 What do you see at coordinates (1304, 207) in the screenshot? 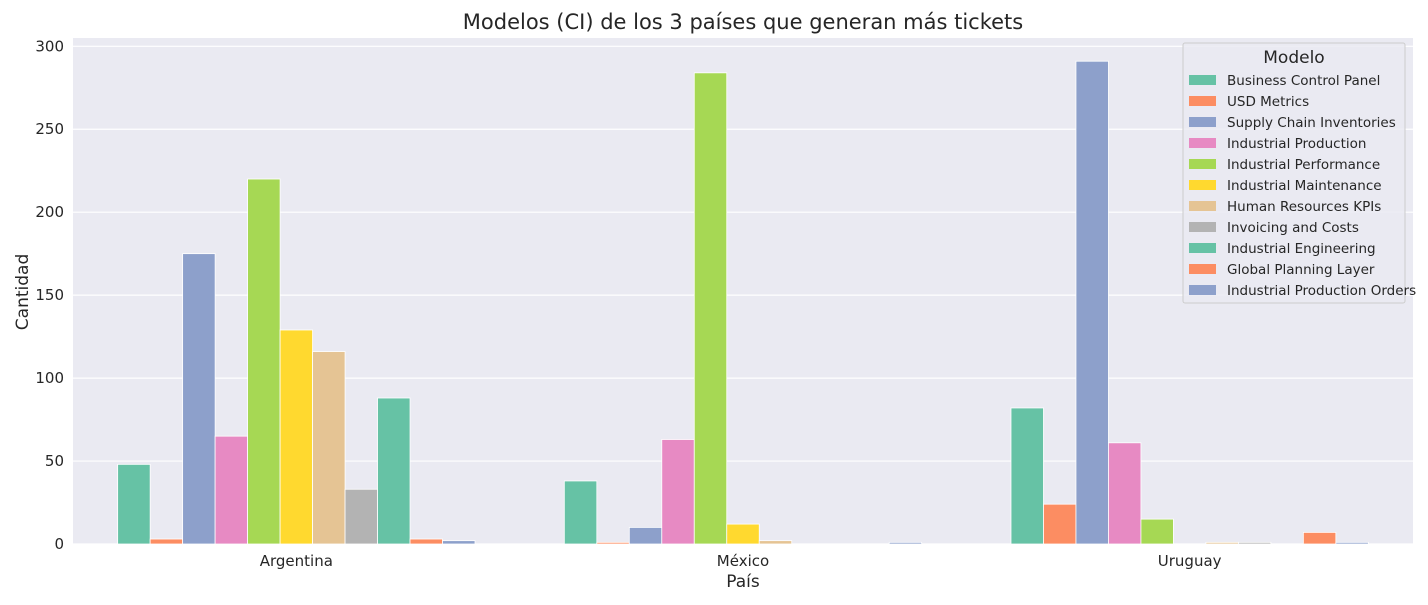
I see `legend-label: Human Resources KPIs` at bounding box center [1304, 207].